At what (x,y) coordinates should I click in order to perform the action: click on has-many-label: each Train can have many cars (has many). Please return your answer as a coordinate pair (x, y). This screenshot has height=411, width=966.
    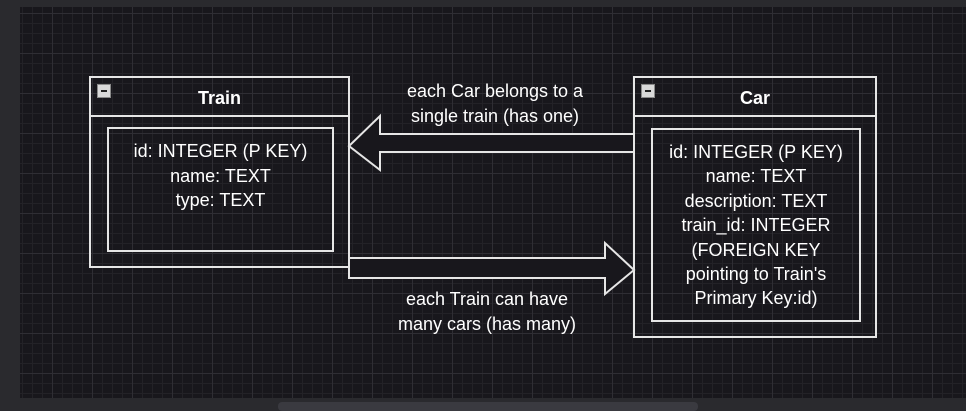
    Looking at the image, I should click on (487, 312).